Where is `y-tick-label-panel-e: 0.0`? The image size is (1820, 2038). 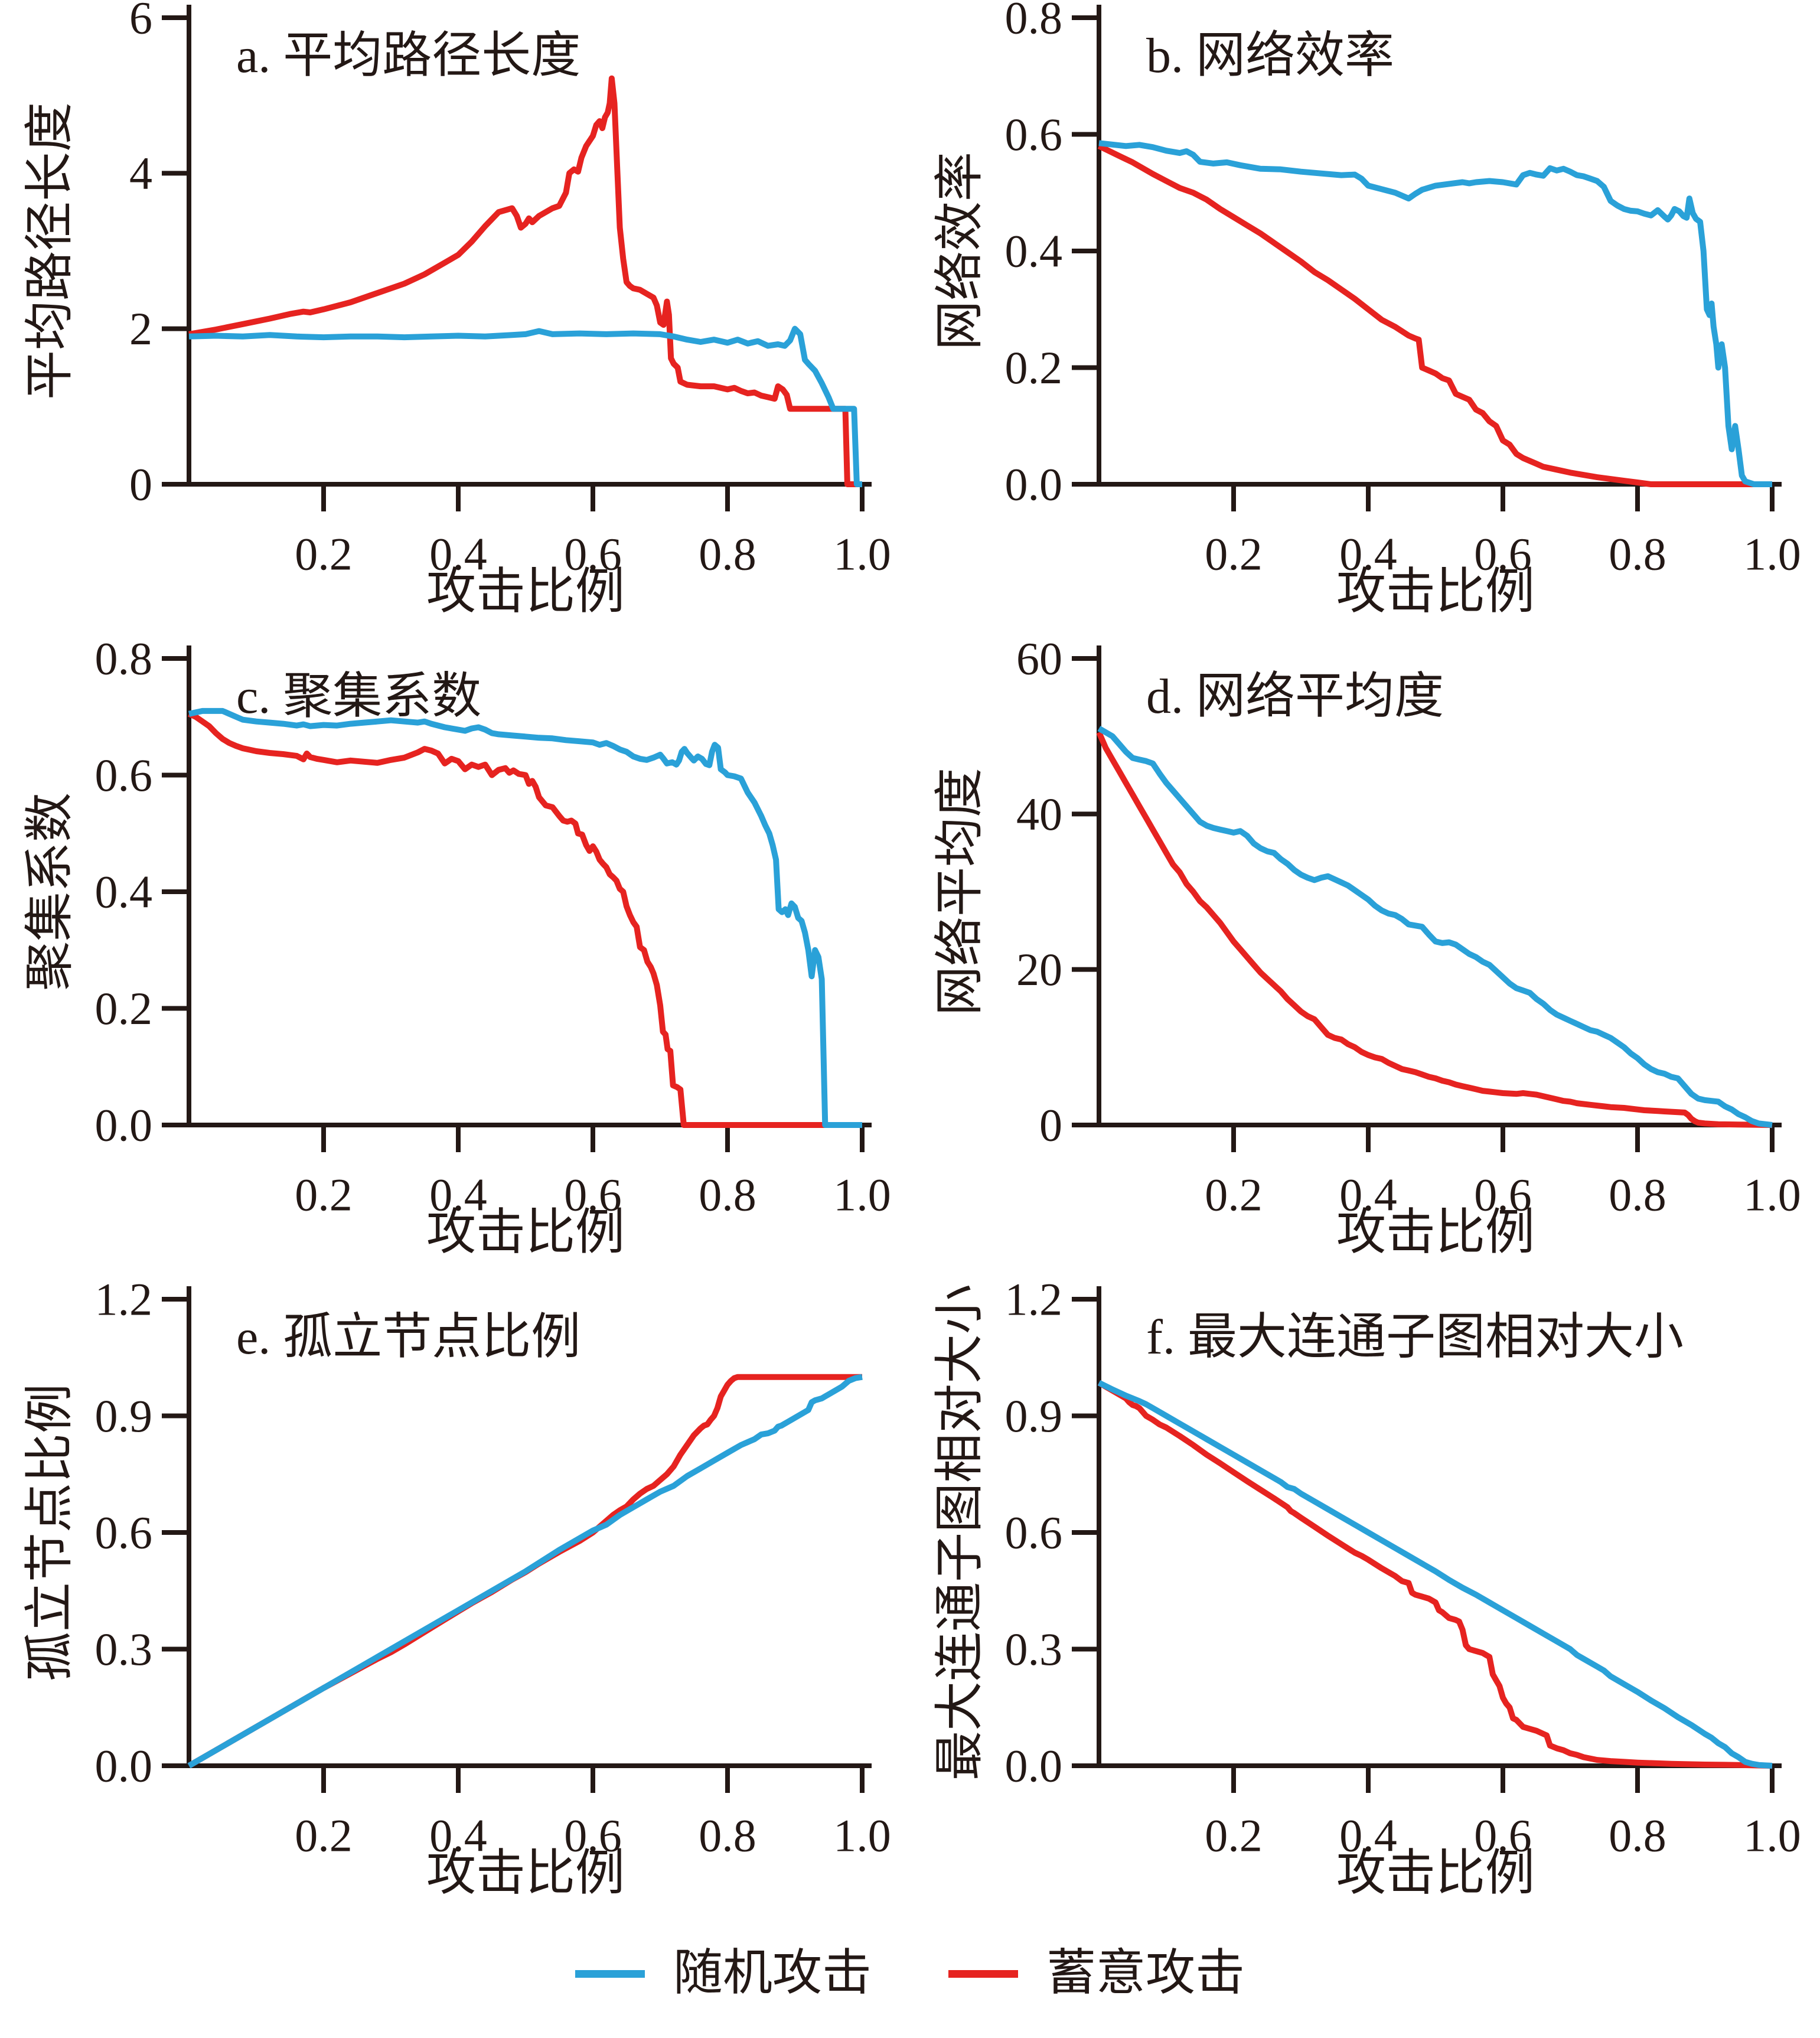 y-tick-label-panel-e: 0.0 is located at coordinates (124, 1766).